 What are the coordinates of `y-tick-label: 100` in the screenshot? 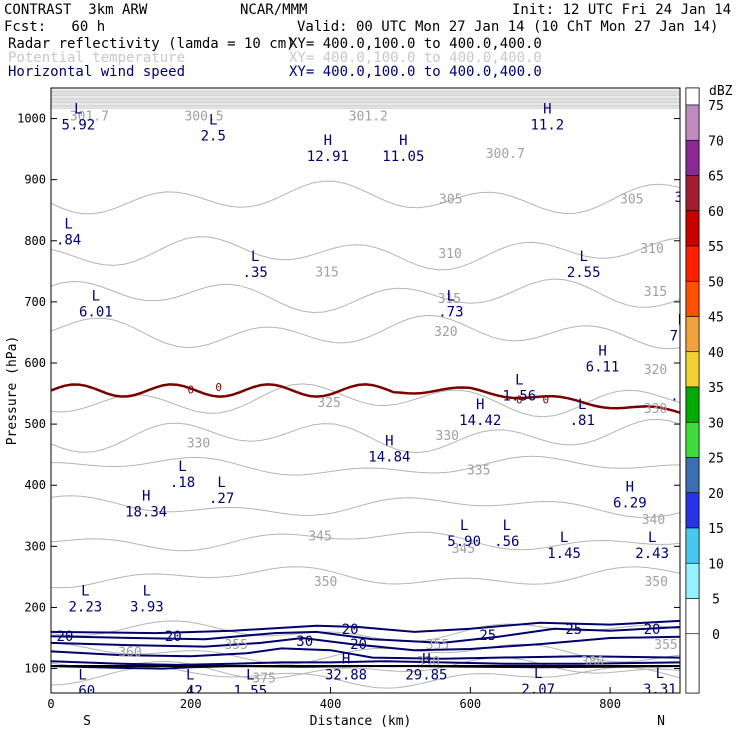 It's located at (35, 669).